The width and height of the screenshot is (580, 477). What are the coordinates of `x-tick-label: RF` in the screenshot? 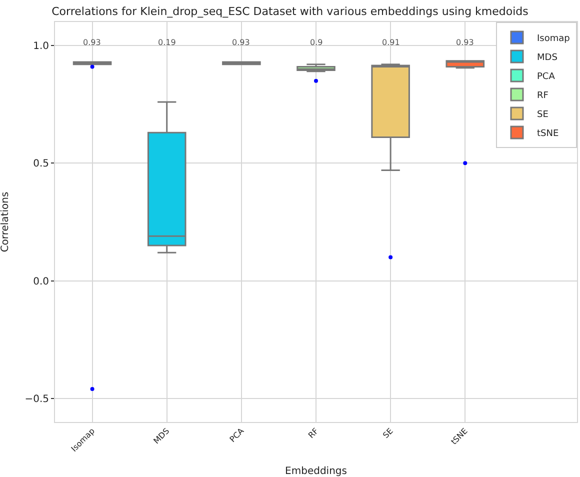 It's located at (313, 433).